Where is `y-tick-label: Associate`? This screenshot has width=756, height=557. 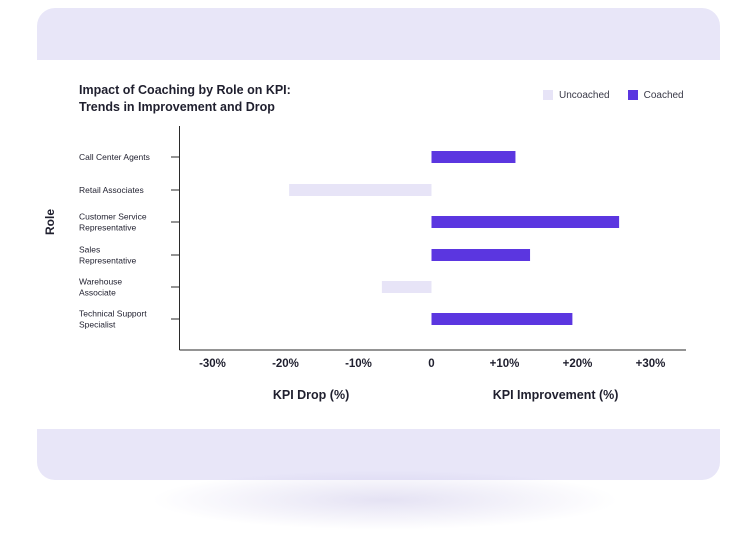 y-tick-label: Associate is located at coordinates (97, 293).